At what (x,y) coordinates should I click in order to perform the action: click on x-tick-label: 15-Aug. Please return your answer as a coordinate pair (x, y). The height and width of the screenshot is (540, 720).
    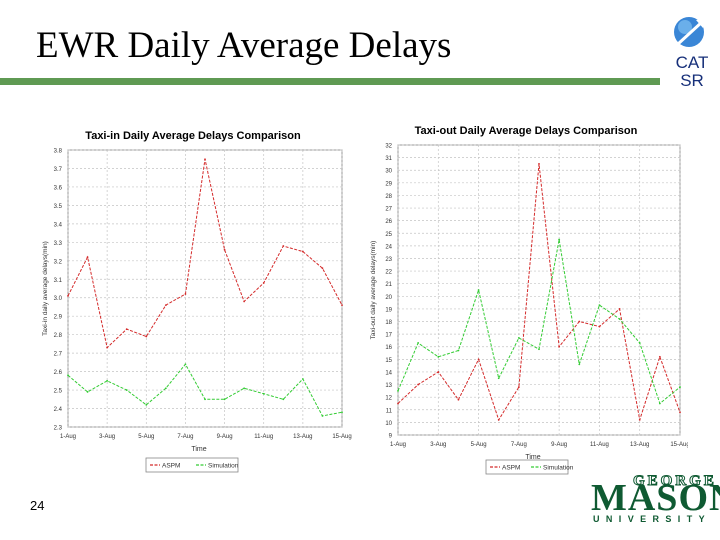
    Looking at the image, I should click on (679, 445).